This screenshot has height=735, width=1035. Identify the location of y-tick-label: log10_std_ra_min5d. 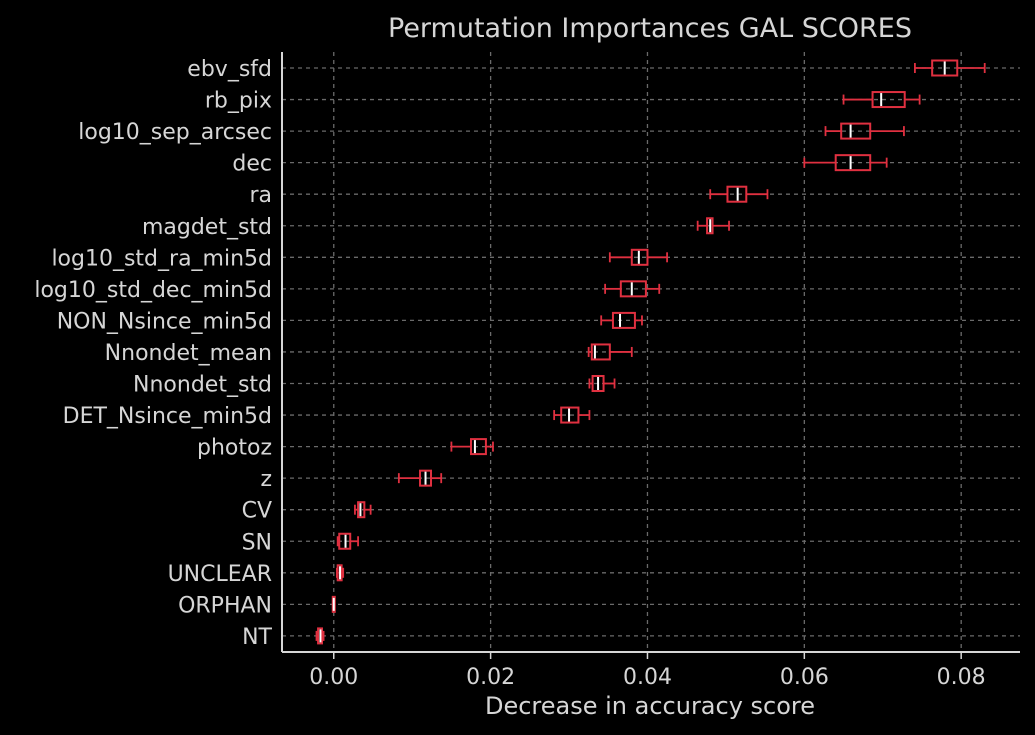
(161, 258).